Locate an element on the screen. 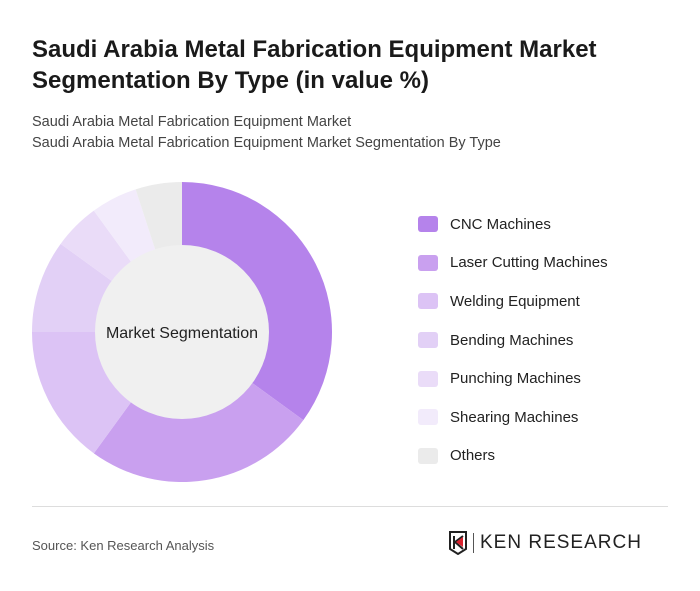 The width and height of the screenshot is (700, 591). legend-item: Laser Cutting Machines is located at coordinates (513, 263).